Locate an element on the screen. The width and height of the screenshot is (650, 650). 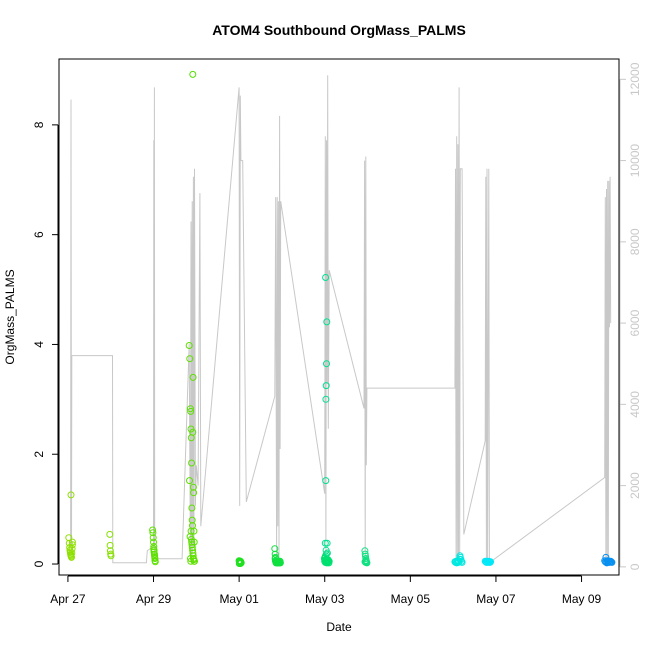
y-tick-label: 0 is located at coordinates (39, 563).